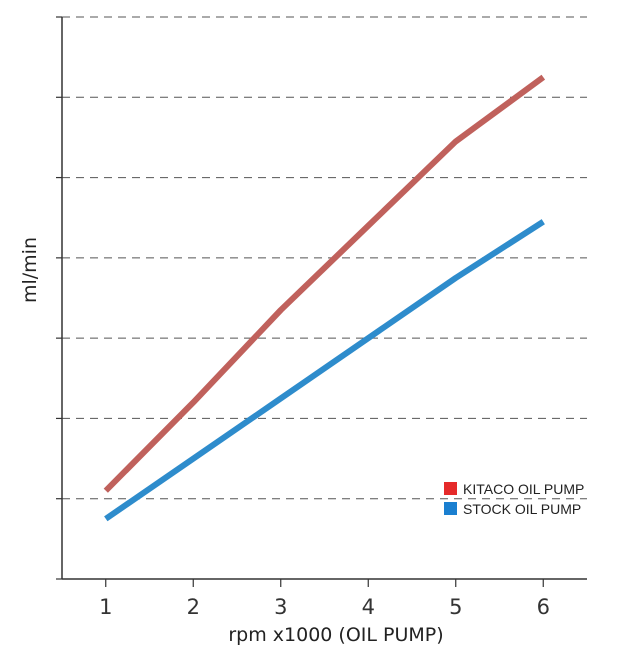 Image resolution: width=621 pixels, height=653 pixels. Describe the element at coordinates (335, 635) in the screenshot. I see `x-axis-title: rpm x1000 (OIL PUMP)` at that location.